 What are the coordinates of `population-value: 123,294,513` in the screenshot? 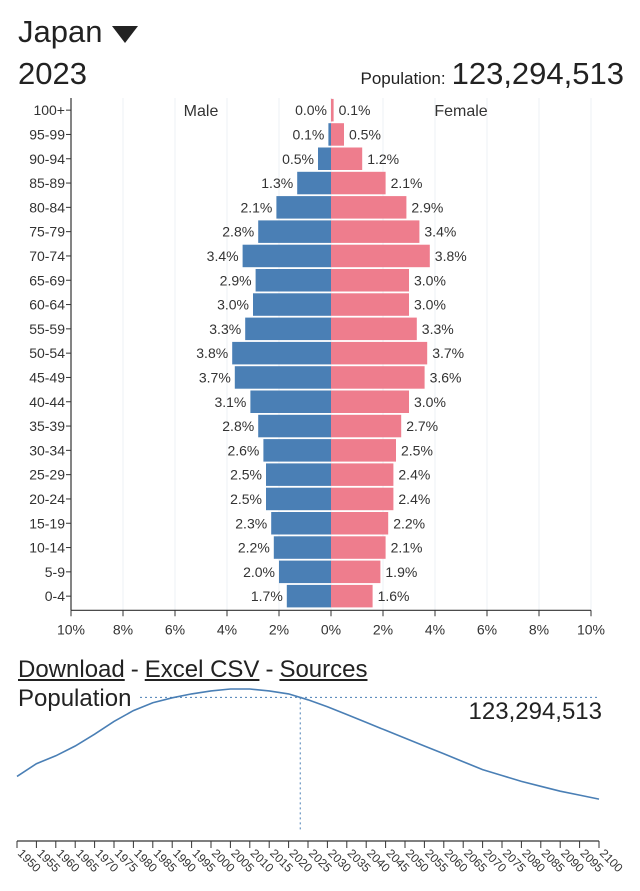 It's located at (537, 73).